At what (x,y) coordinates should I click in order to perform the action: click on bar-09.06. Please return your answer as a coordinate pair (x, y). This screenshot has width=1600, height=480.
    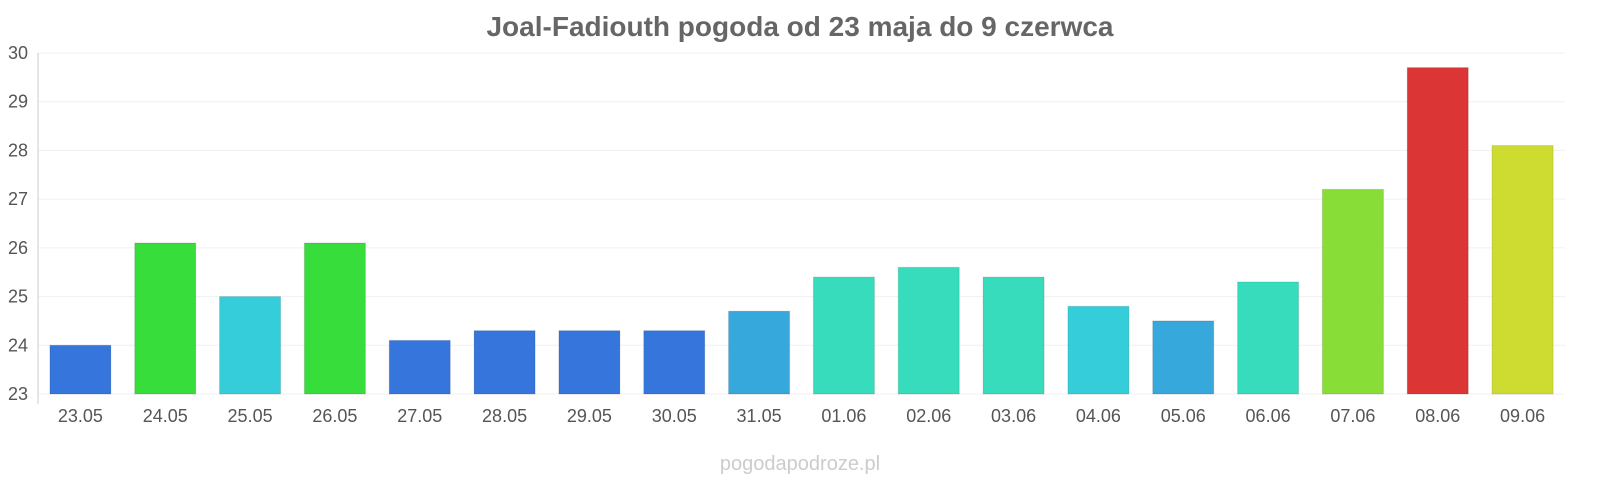
    Looking at the image, I should click on (1522, 270).